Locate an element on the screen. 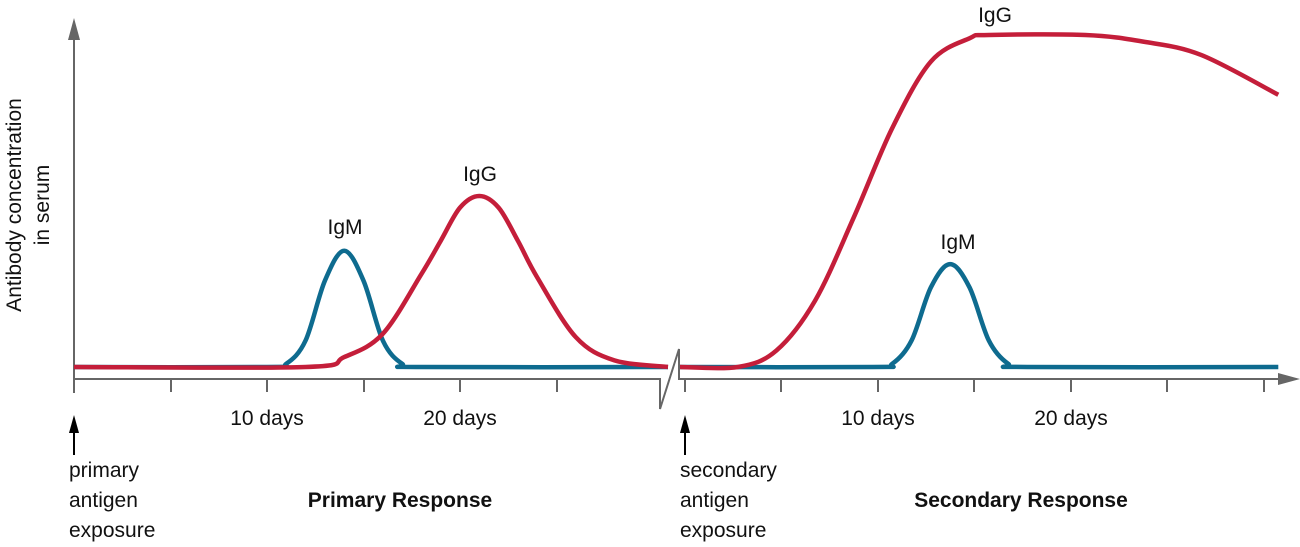 Image resolution: width=1300 pixels, height=547 pixels. primary-exposure-label-1: primary is located at coordinates (104, 470).